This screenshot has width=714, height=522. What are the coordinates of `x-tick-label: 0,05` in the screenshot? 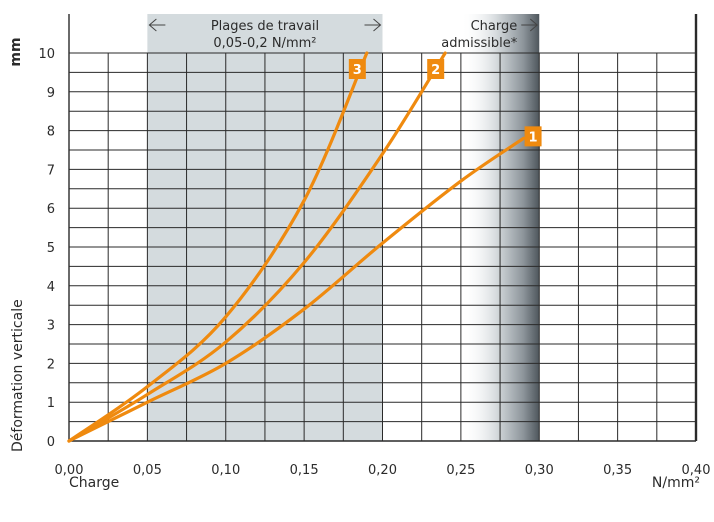 It's located at (147, 470).